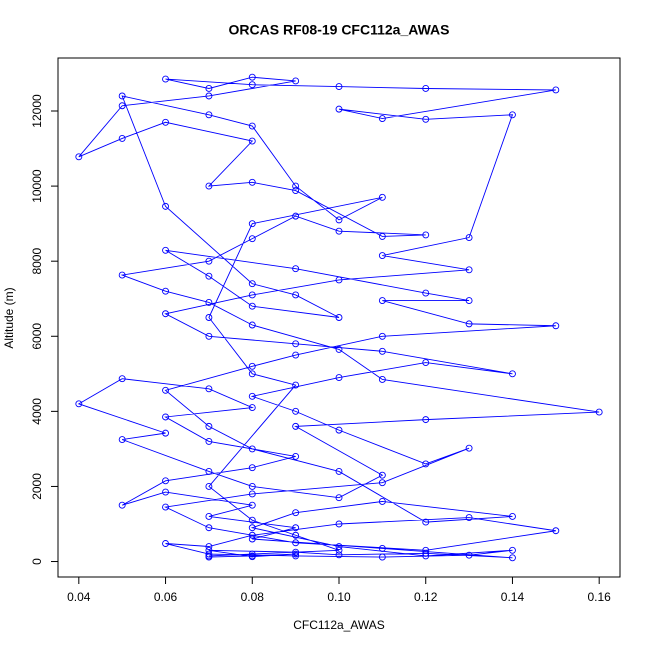  Describe the element at coordinates (9, 317) in the screenshot. I see `y-axis-label: Altitude (m)` at that location.